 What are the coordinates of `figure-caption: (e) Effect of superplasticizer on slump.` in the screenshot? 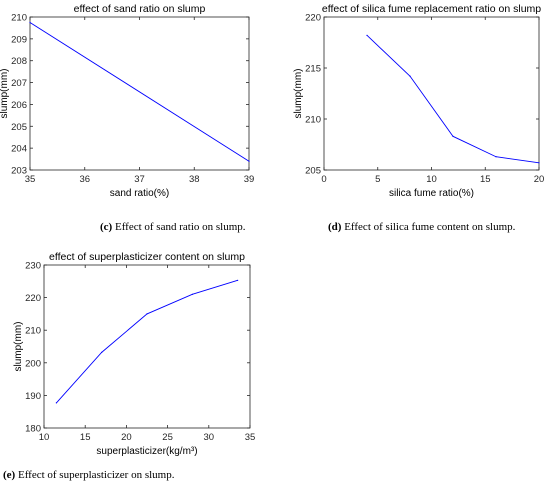 It's located at (89, 475).